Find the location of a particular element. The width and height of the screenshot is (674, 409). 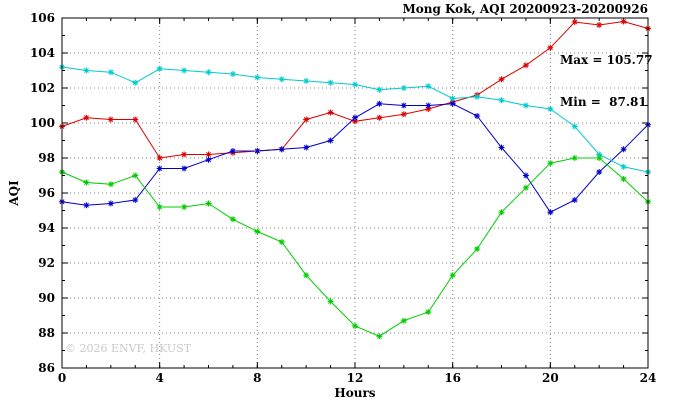

svg-text: 106 is located at coordinates (42, 18).